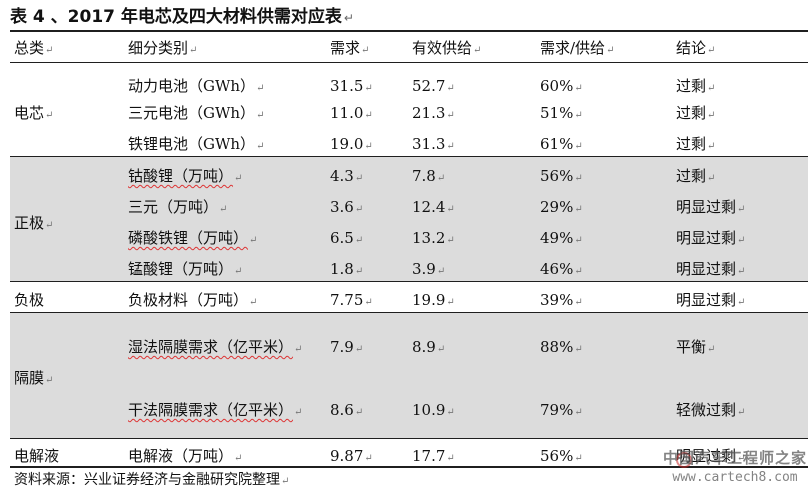 This screenshot has width=811, height=497. I want to click on conclusion-cell: 轻微过剩↵, so click(711, 410).